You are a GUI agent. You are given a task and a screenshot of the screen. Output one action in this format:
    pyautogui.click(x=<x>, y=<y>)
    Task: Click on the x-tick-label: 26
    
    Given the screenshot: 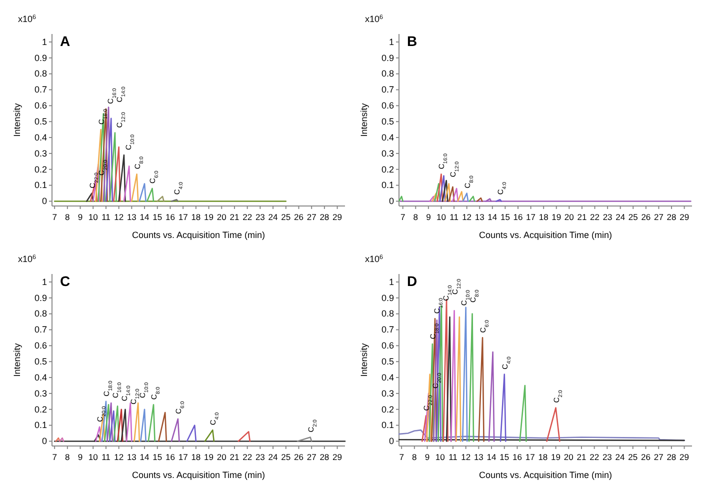 What is the action you would take?
    pyautogui.click(x=646, y=457)
    